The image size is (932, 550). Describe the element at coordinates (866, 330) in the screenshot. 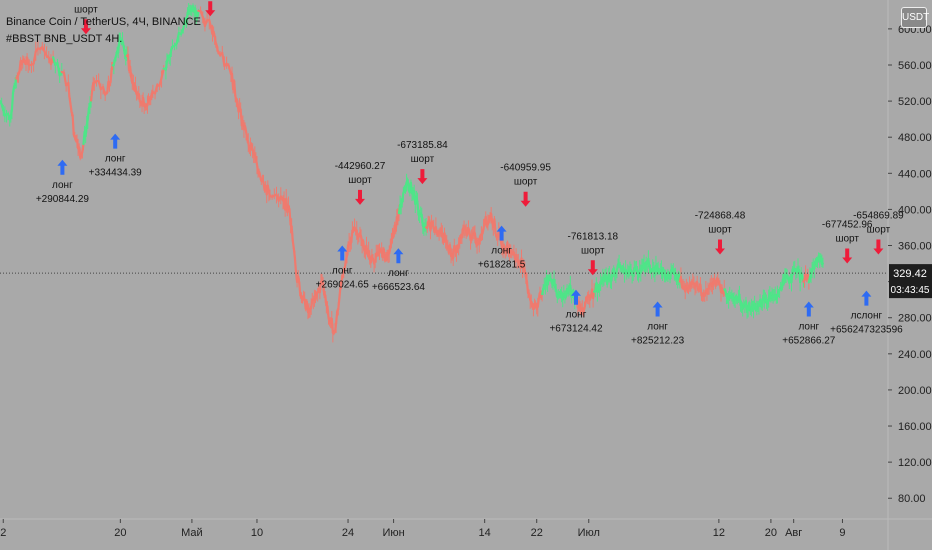

I see `signal-value: +656247323596` at that location.